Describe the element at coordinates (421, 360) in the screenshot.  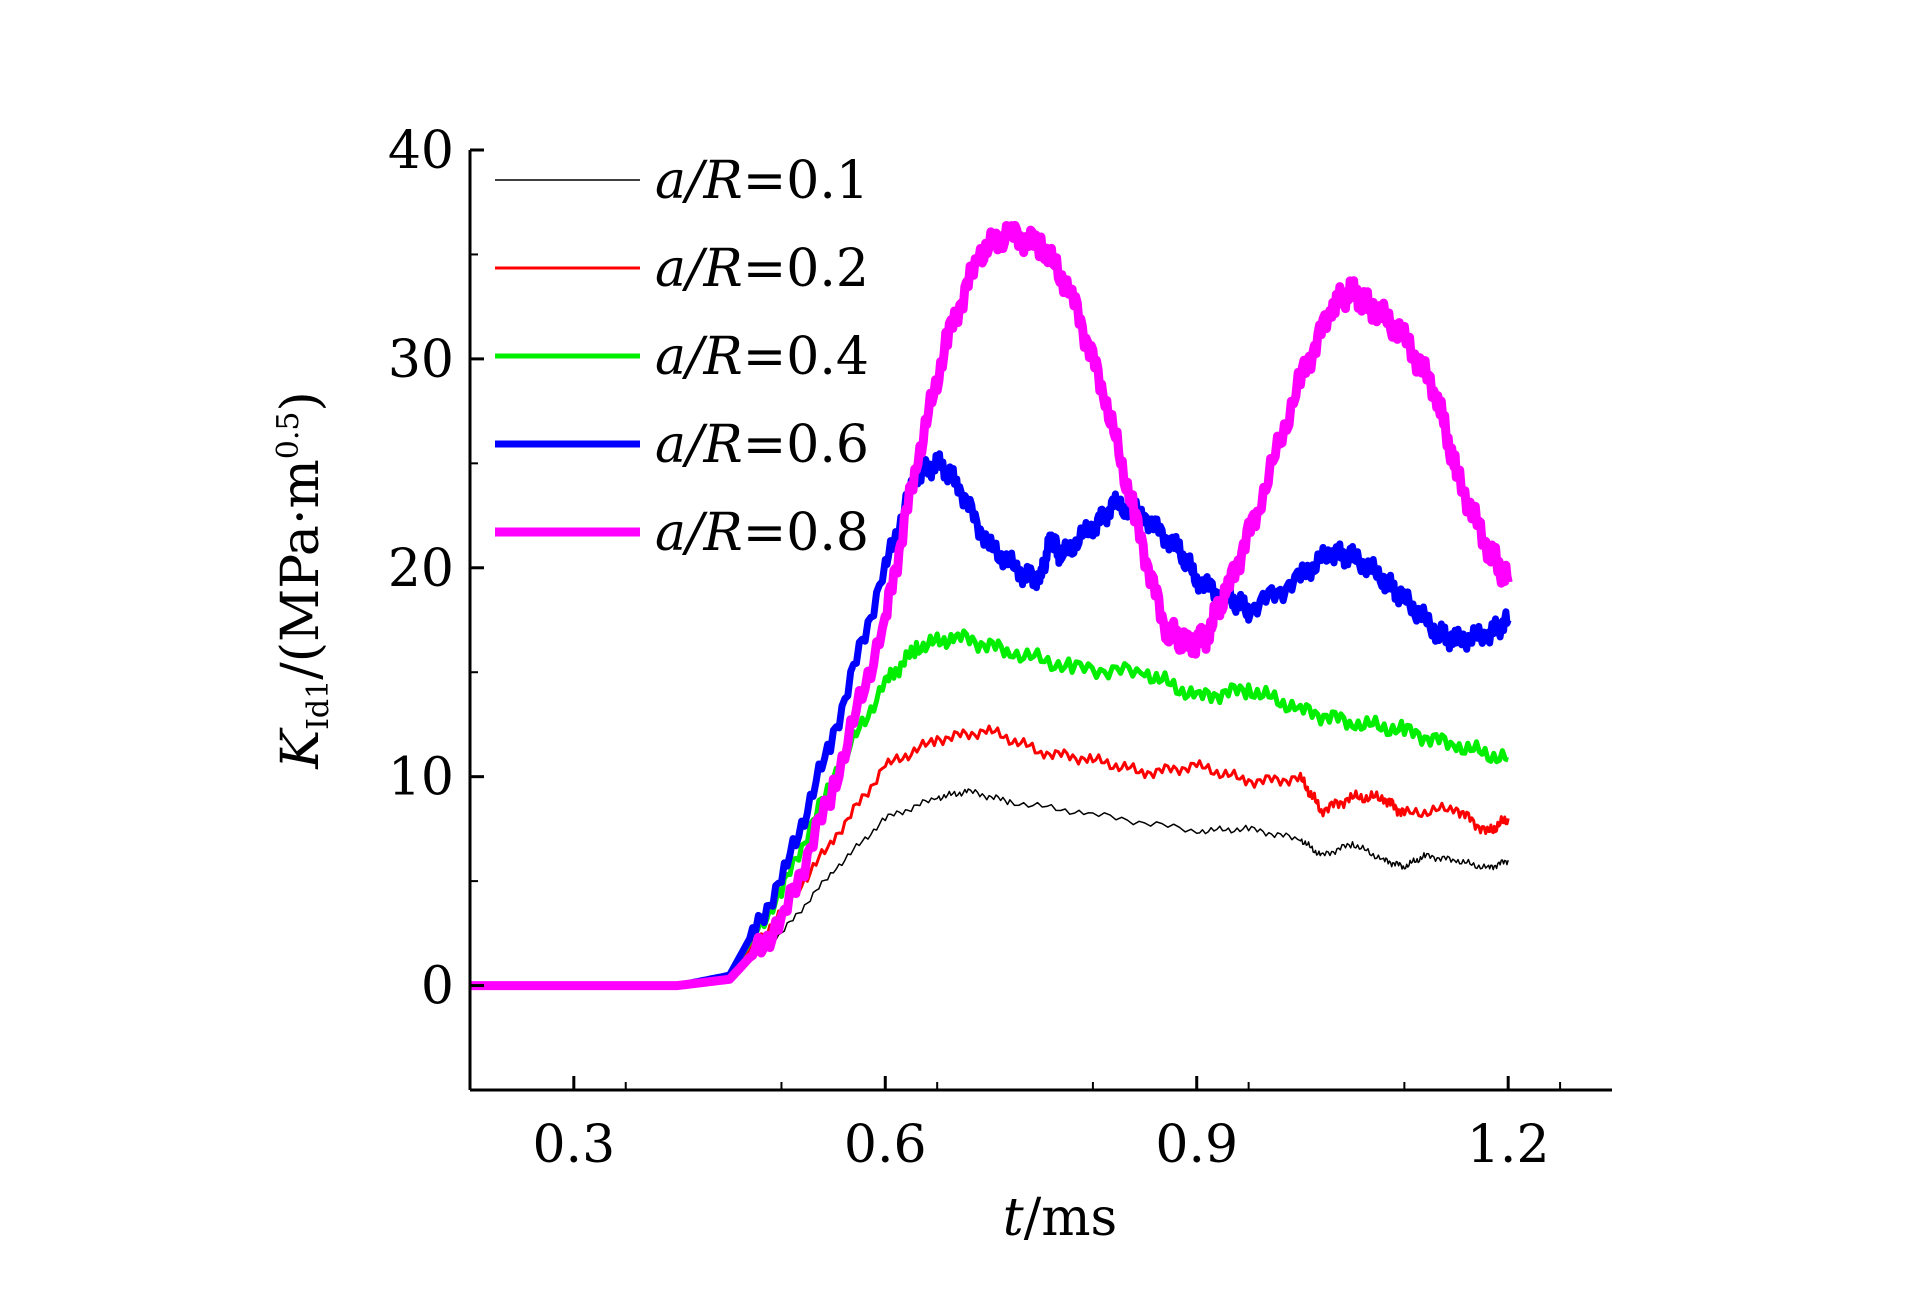
I see `y-tick-label: 30` at that location.